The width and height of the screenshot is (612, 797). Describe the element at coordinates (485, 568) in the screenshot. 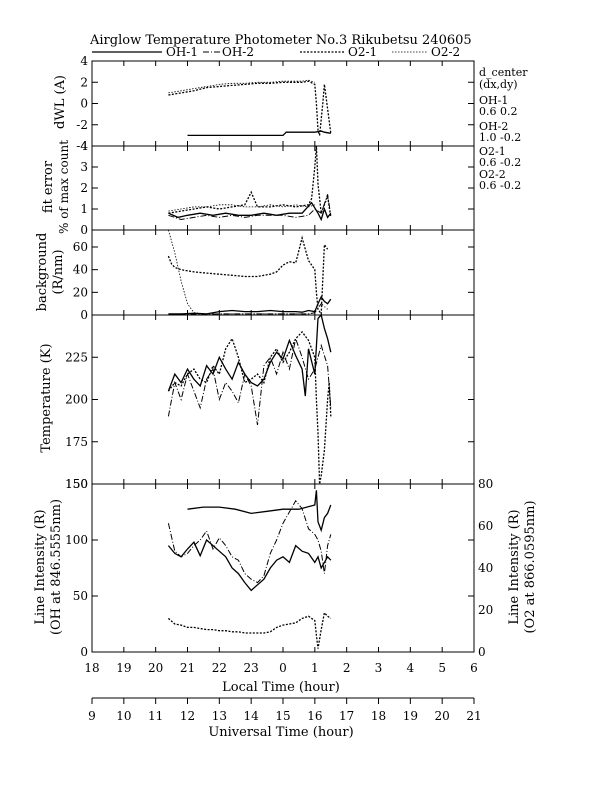

I see `y-tick-label-right: 40` at that location.